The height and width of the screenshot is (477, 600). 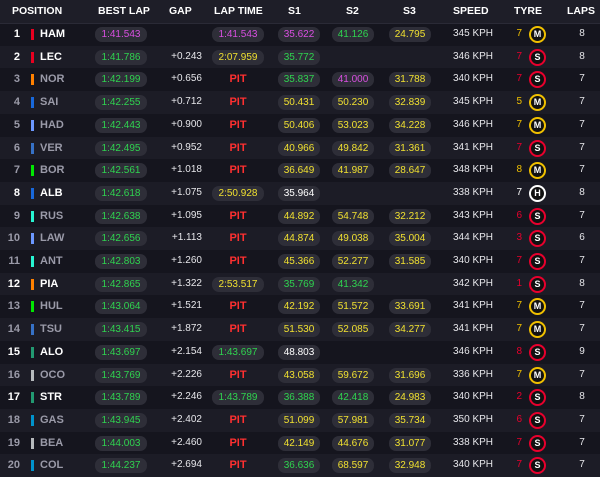 I want to click on position-cell: 6, so click(x=16, y=147).